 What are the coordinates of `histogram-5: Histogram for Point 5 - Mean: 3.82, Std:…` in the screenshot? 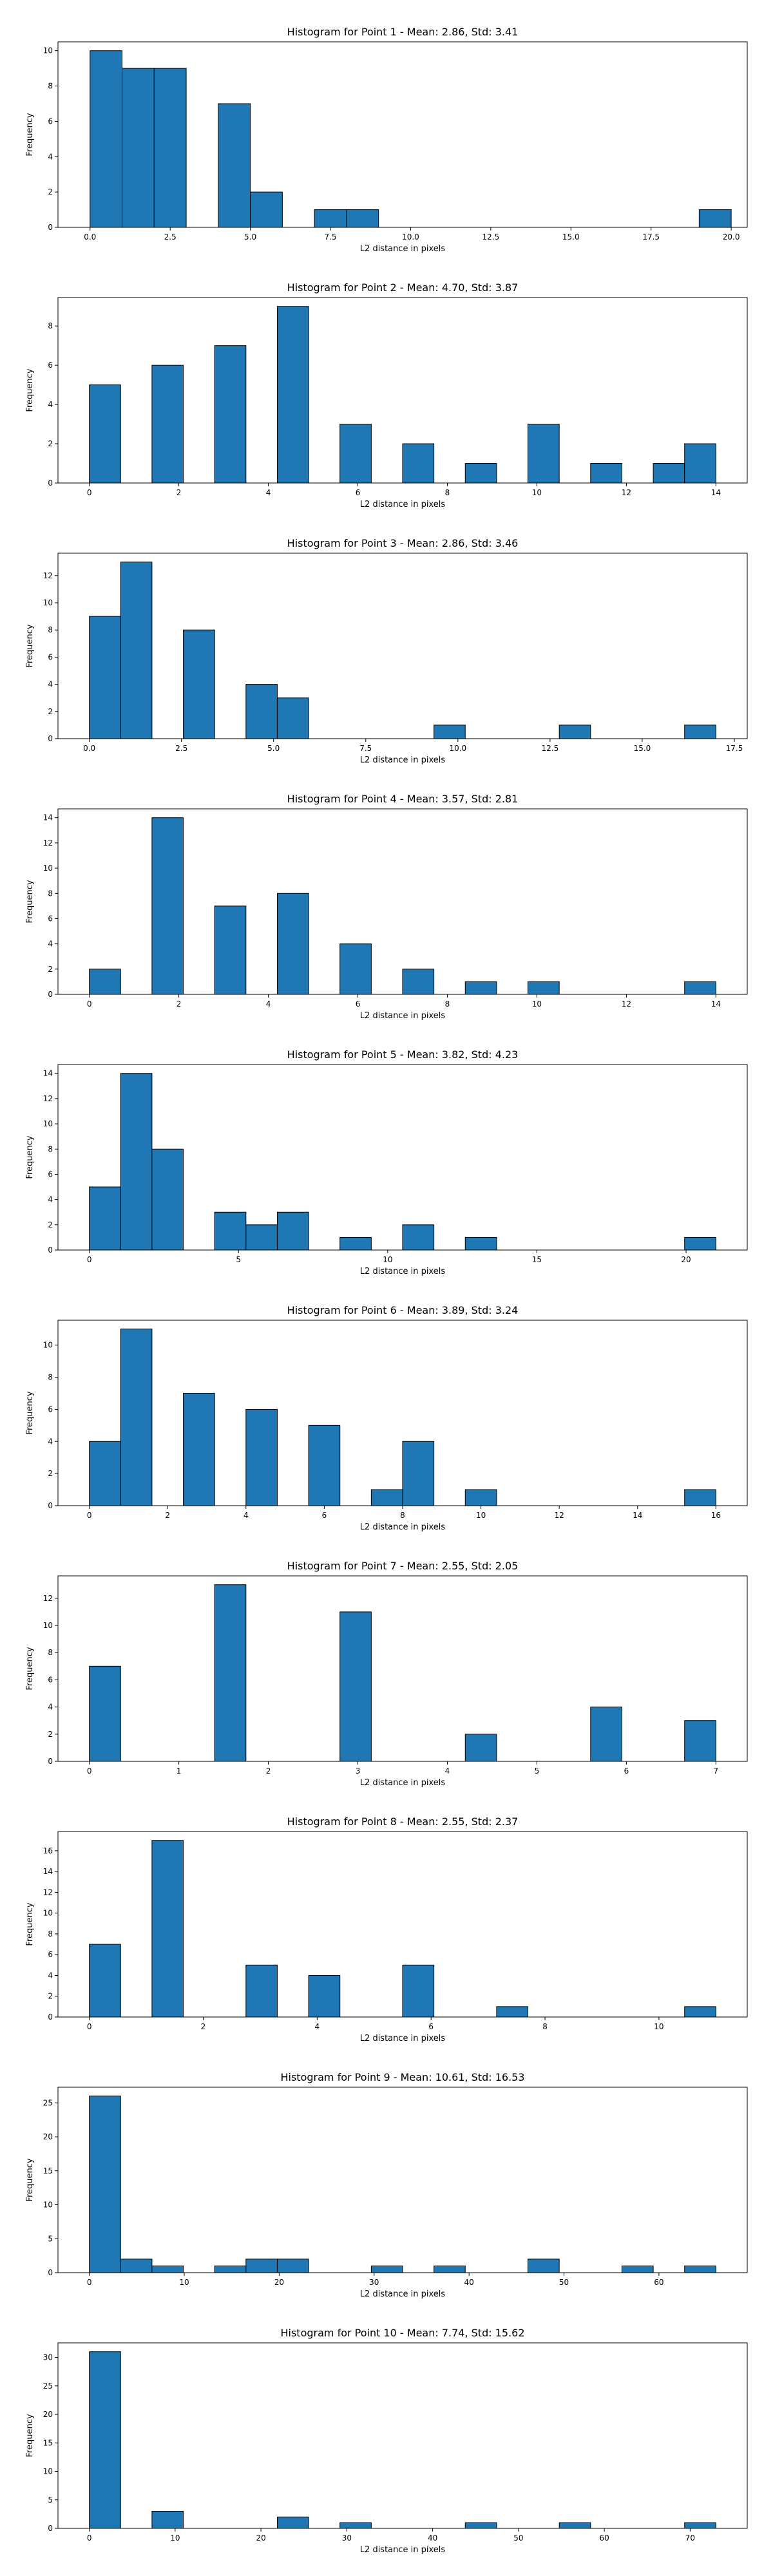 It's located at (386, 1162).